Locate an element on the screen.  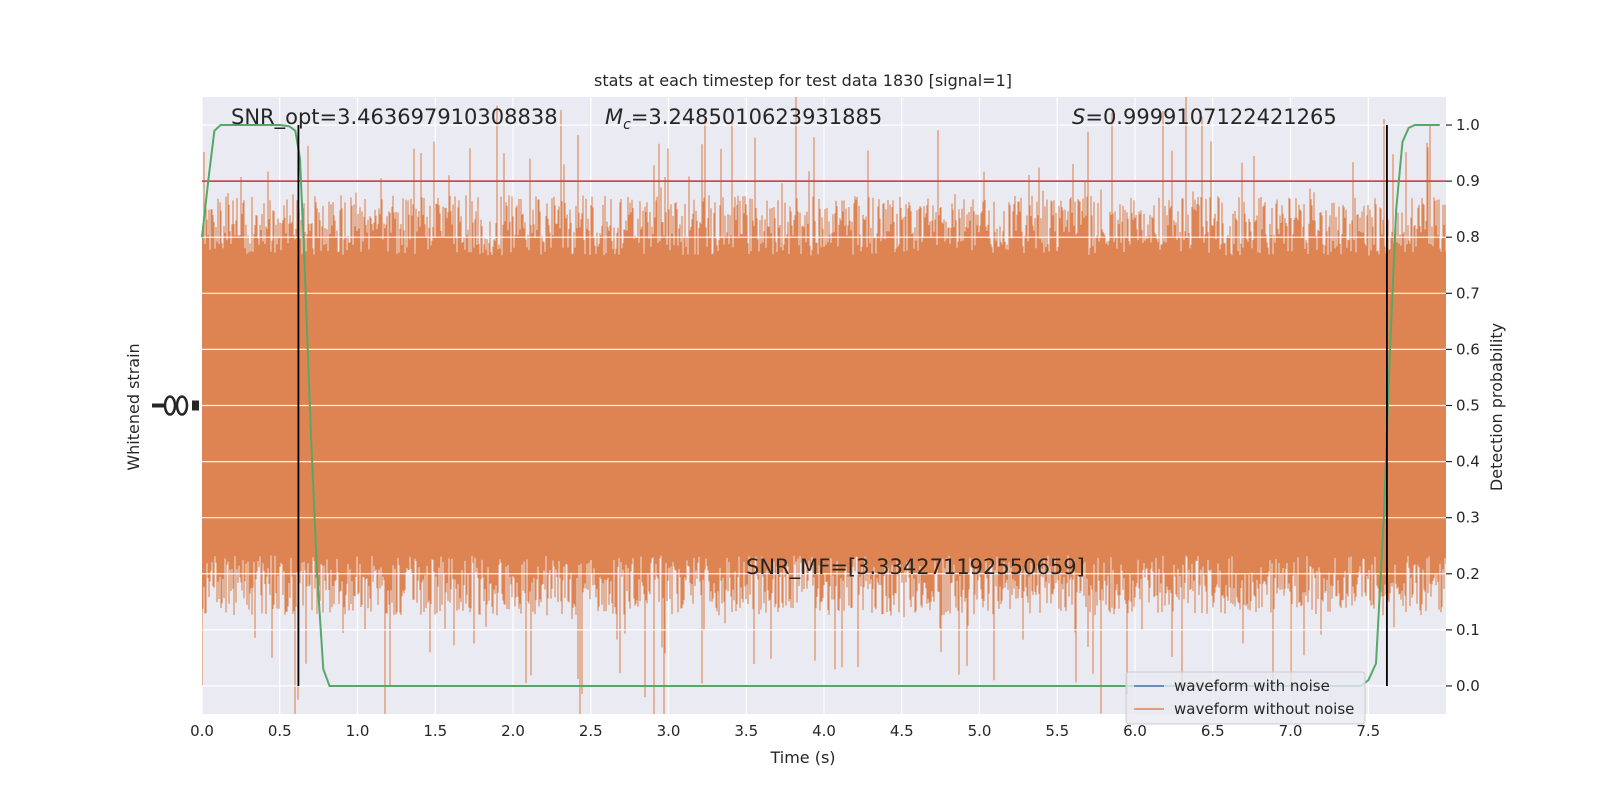
x-tick-label: 2.5 is located at coordinates (591, 731).